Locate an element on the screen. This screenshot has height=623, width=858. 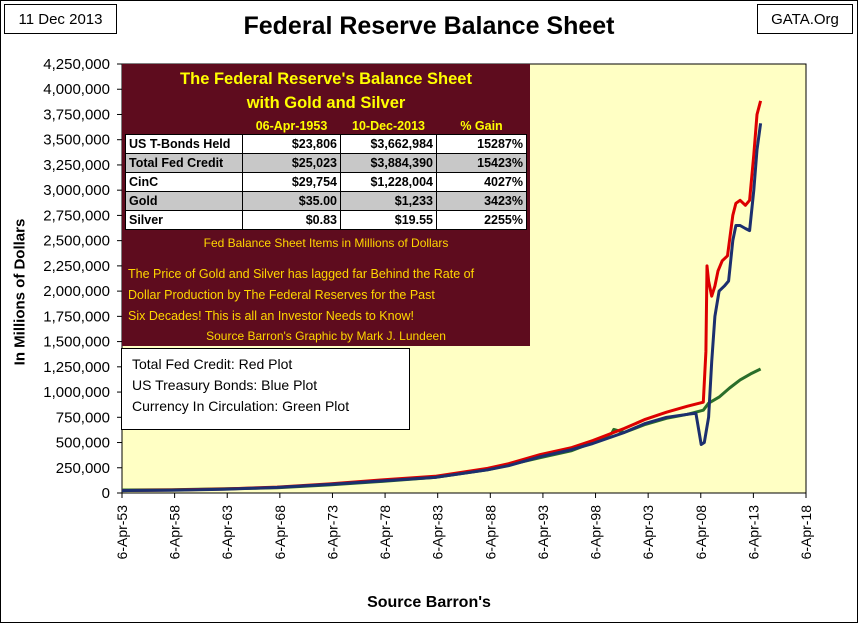
y-tick-label: 1,250,000 is located at coordinates (76, 367).